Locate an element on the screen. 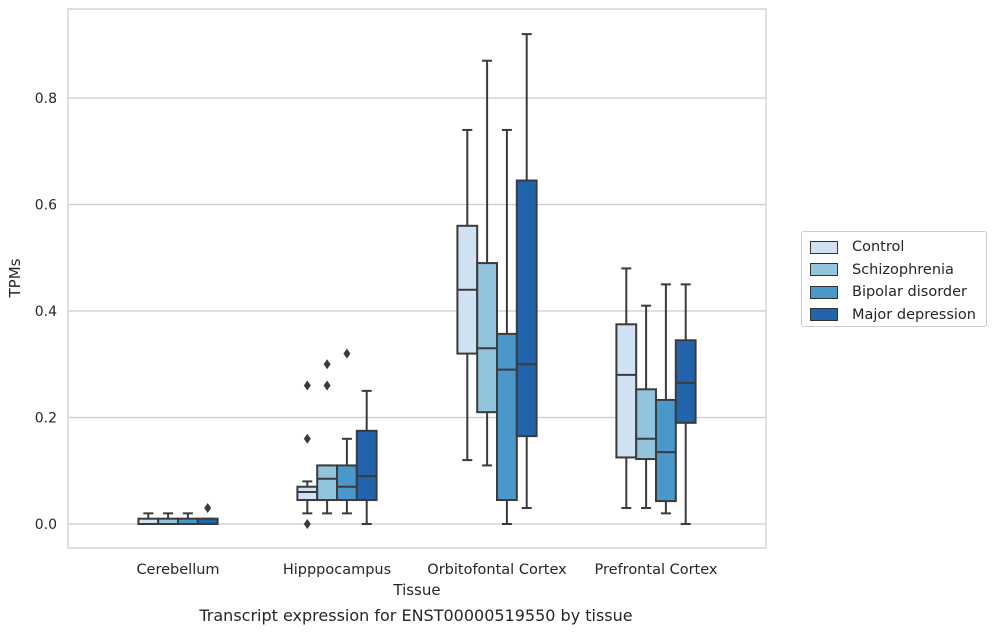 Image resolution: width=997 pixels, height=634 pixels. y-tick-labels: 0.0 0.2 0.4 0.6 0.8 is located at coordinates (46, 312).